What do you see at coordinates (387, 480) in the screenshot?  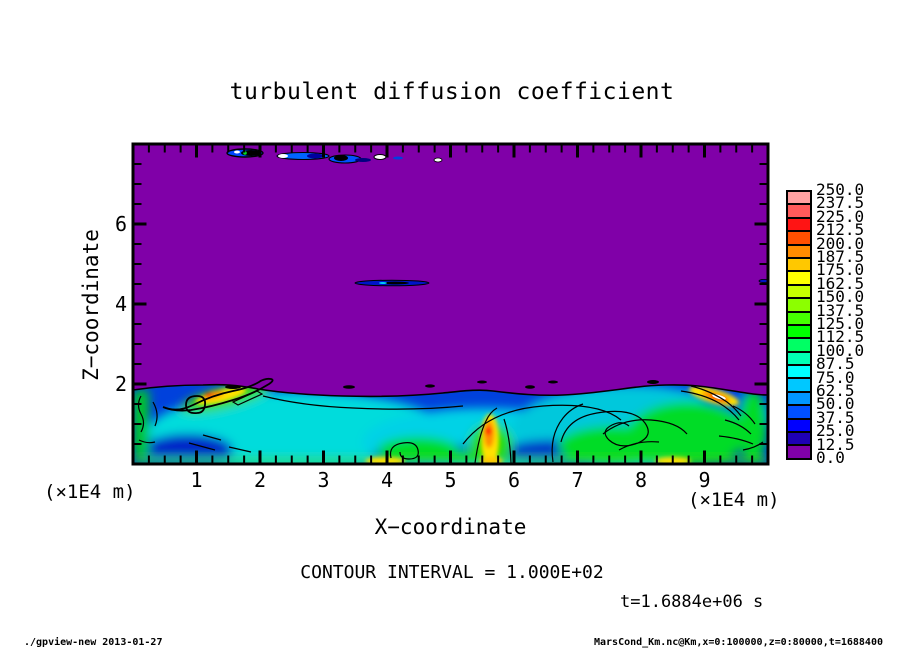 I see `x-tick-label: 4` at bounding box center [387, 480].